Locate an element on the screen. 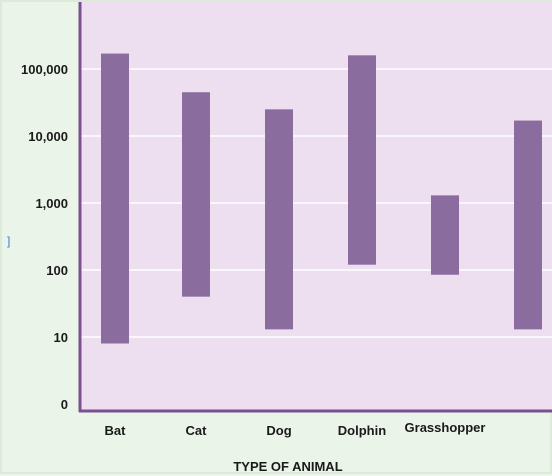 This screenshot has width=552, height=476. side-bracket-marker: ] is located at coordinates (8, 241).